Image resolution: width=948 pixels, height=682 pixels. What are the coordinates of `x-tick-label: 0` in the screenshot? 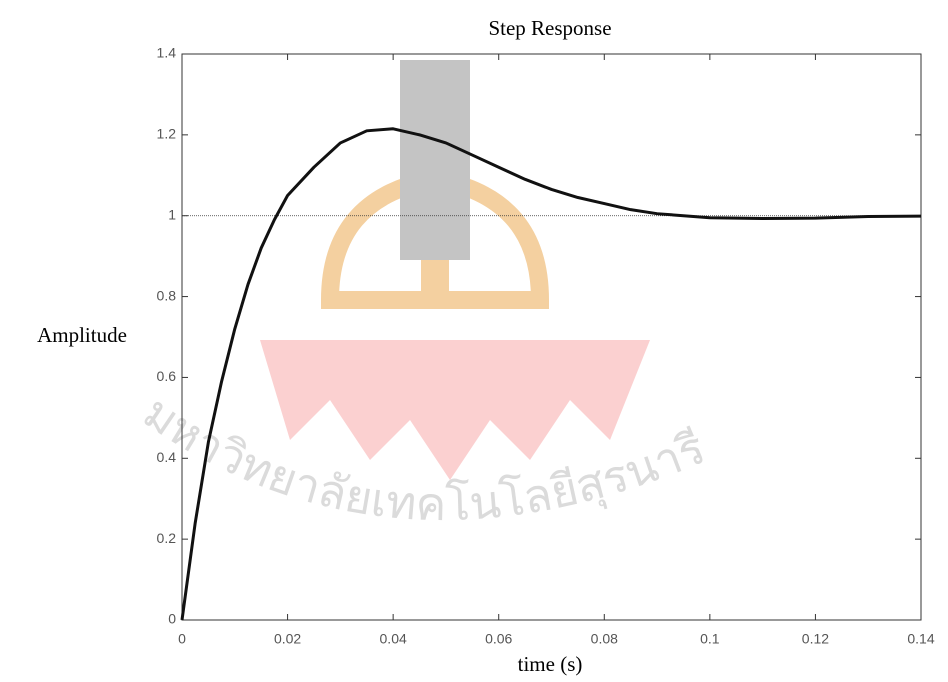 It's located at (182, 639).